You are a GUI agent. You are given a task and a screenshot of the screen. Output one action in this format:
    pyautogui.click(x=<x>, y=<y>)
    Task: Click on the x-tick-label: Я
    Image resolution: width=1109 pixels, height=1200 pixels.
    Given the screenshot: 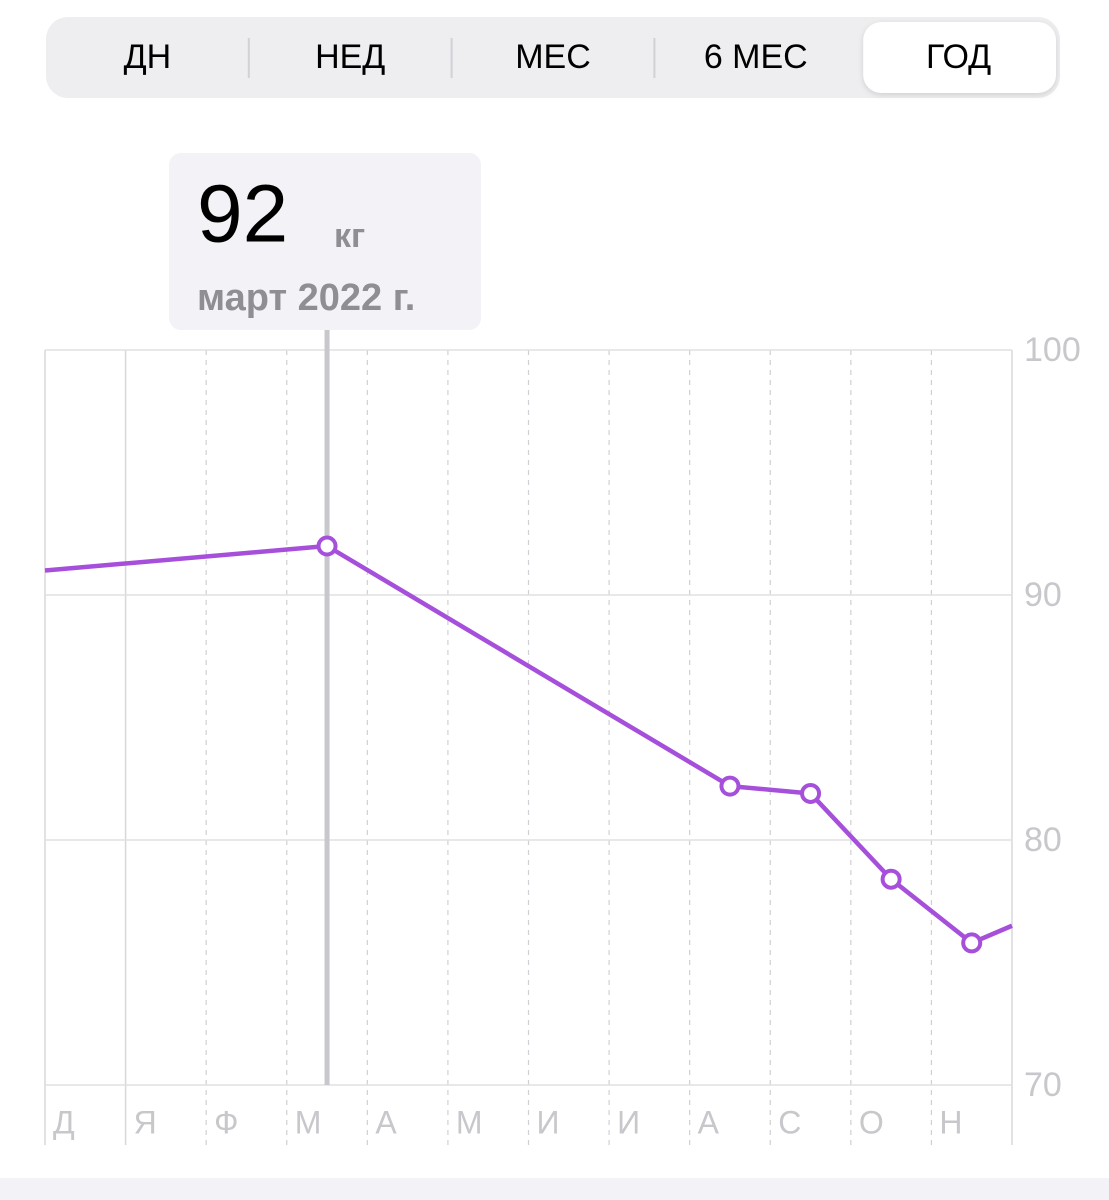 What is the action you would take?
    pyautogui.click(x=145, y=1122)
    